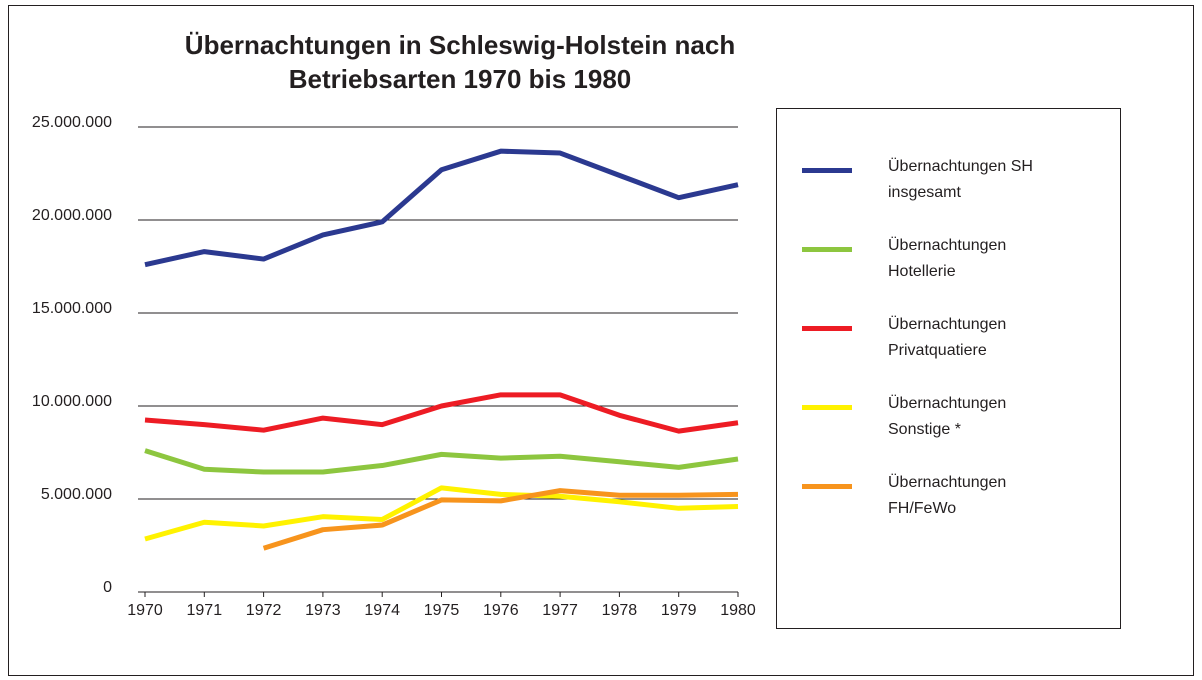 The image size is (1202, 680). What do you see at coordinates (72, 308) in the screenshot?
I see `y-tick-label: 15.000.000` at bounding box center [72, 308].